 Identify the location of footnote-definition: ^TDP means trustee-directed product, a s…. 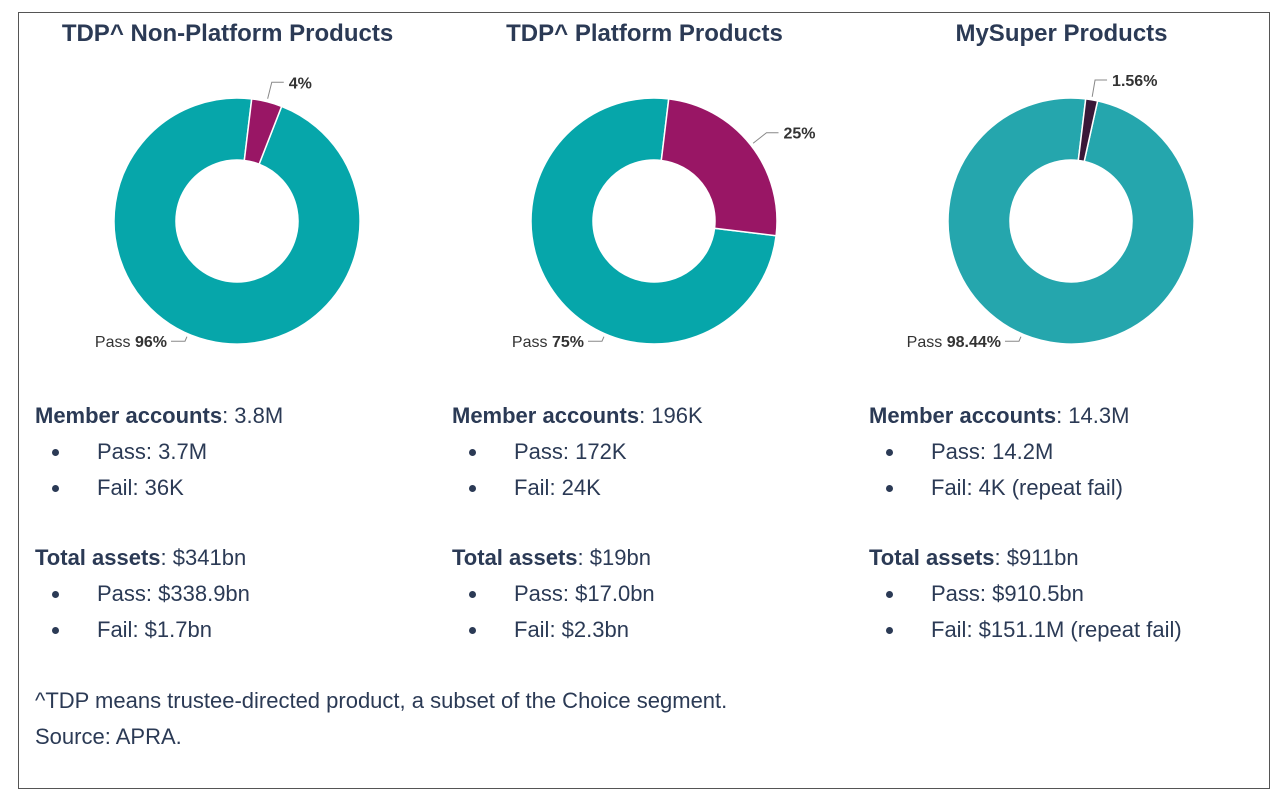
(381, 700).